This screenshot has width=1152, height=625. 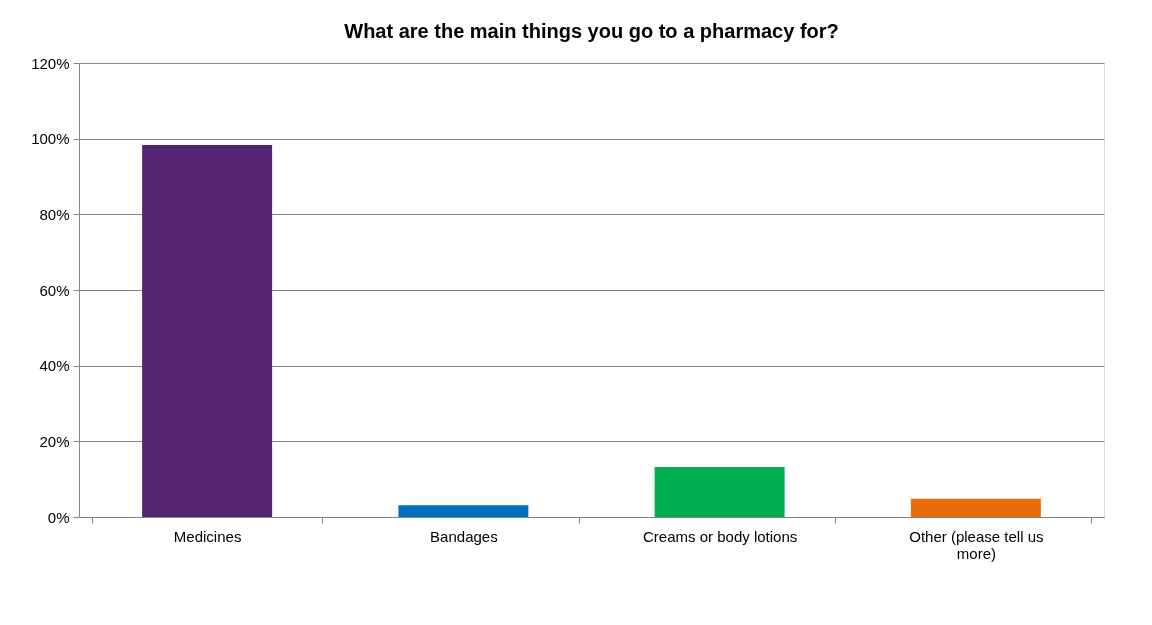 What do you see at coordinates (54, 214) in the screenshot?
I see `y-tick-label: 80%` at bounding box center [54, 214].